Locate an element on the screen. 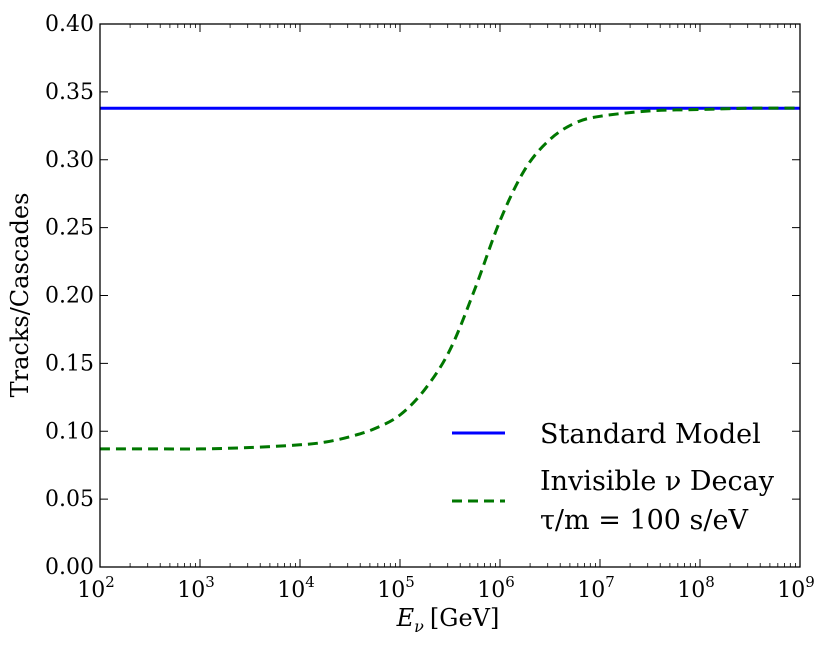 Image resolution: width=830 pixels, height=647 pixels. x-axis-unit: [GeV] is located at coordinates (464, 618).